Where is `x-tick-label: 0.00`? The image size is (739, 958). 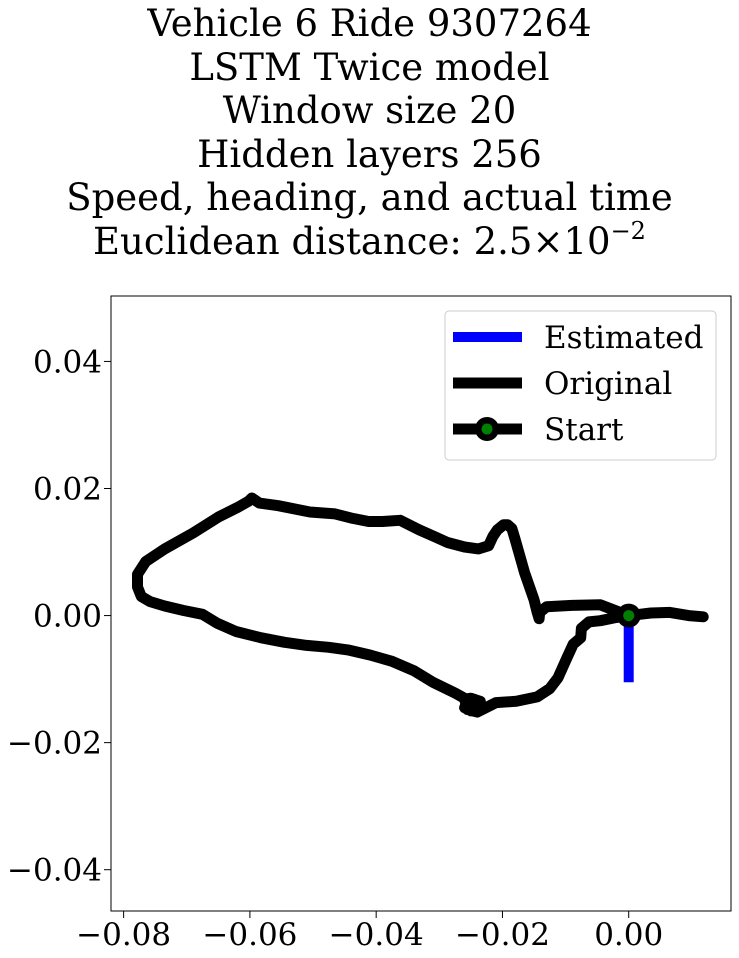 x-tick-label: 0.00 is located at coordinates (628, 935).